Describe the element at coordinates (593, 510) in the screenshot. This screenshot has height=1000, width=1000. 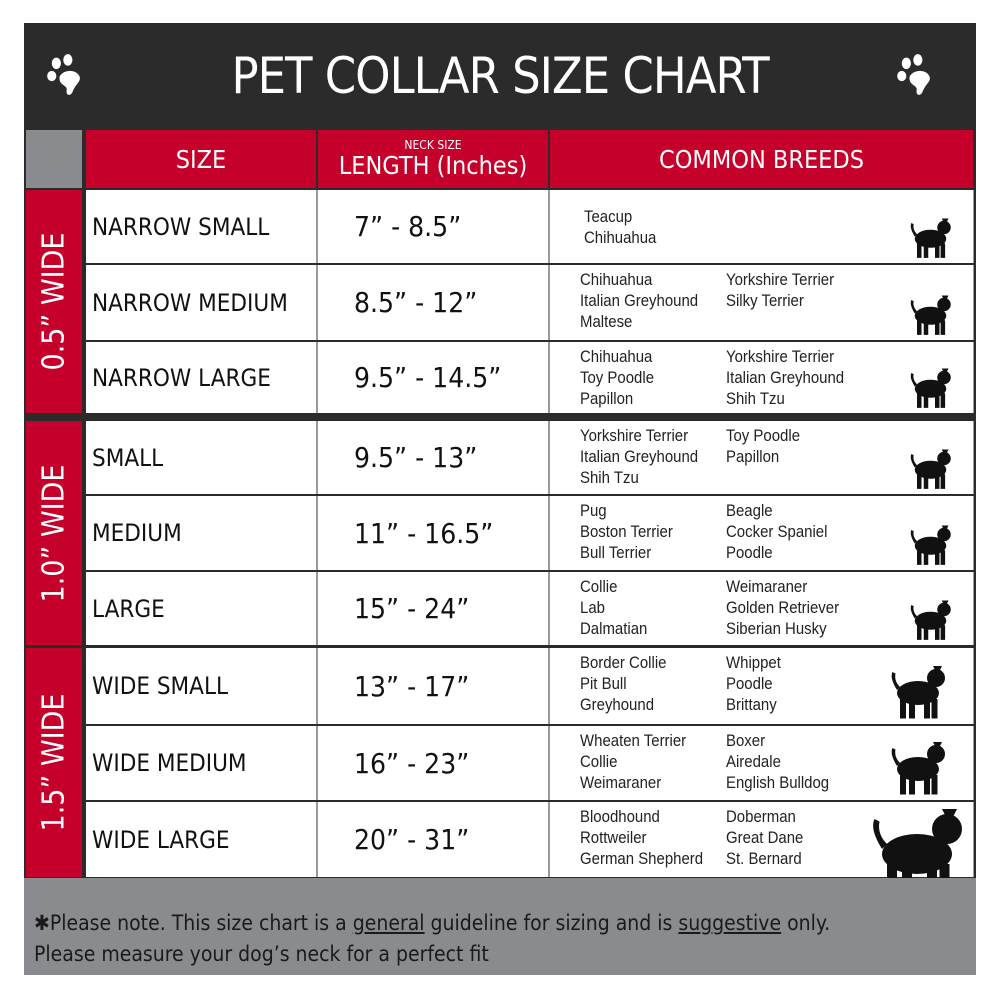
I see `breed-name: Pug` at that location.